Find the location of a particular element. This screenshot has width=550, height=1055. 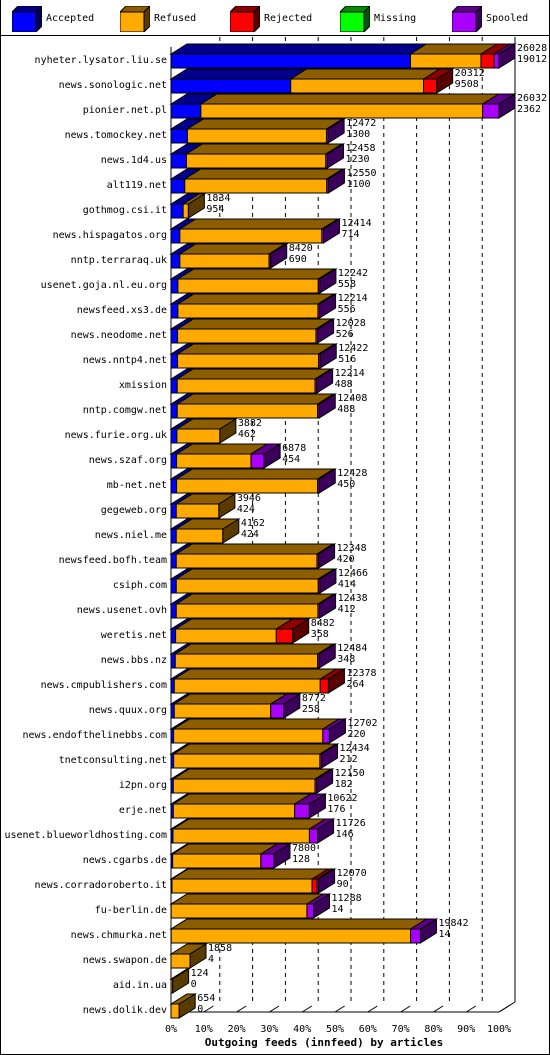

value-label-accepted: 690 is located at coordinates (298, 259).